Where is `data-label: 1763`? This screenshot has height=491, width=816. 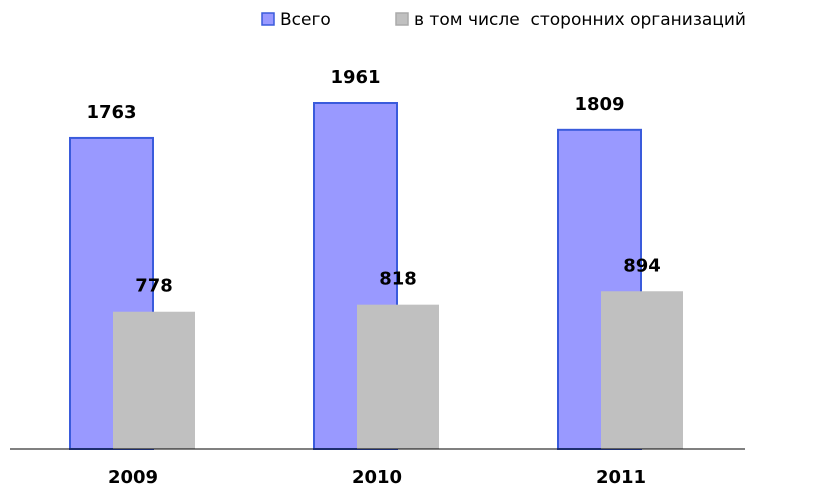
data-label: 1763 is located at coordinates (111, 112).